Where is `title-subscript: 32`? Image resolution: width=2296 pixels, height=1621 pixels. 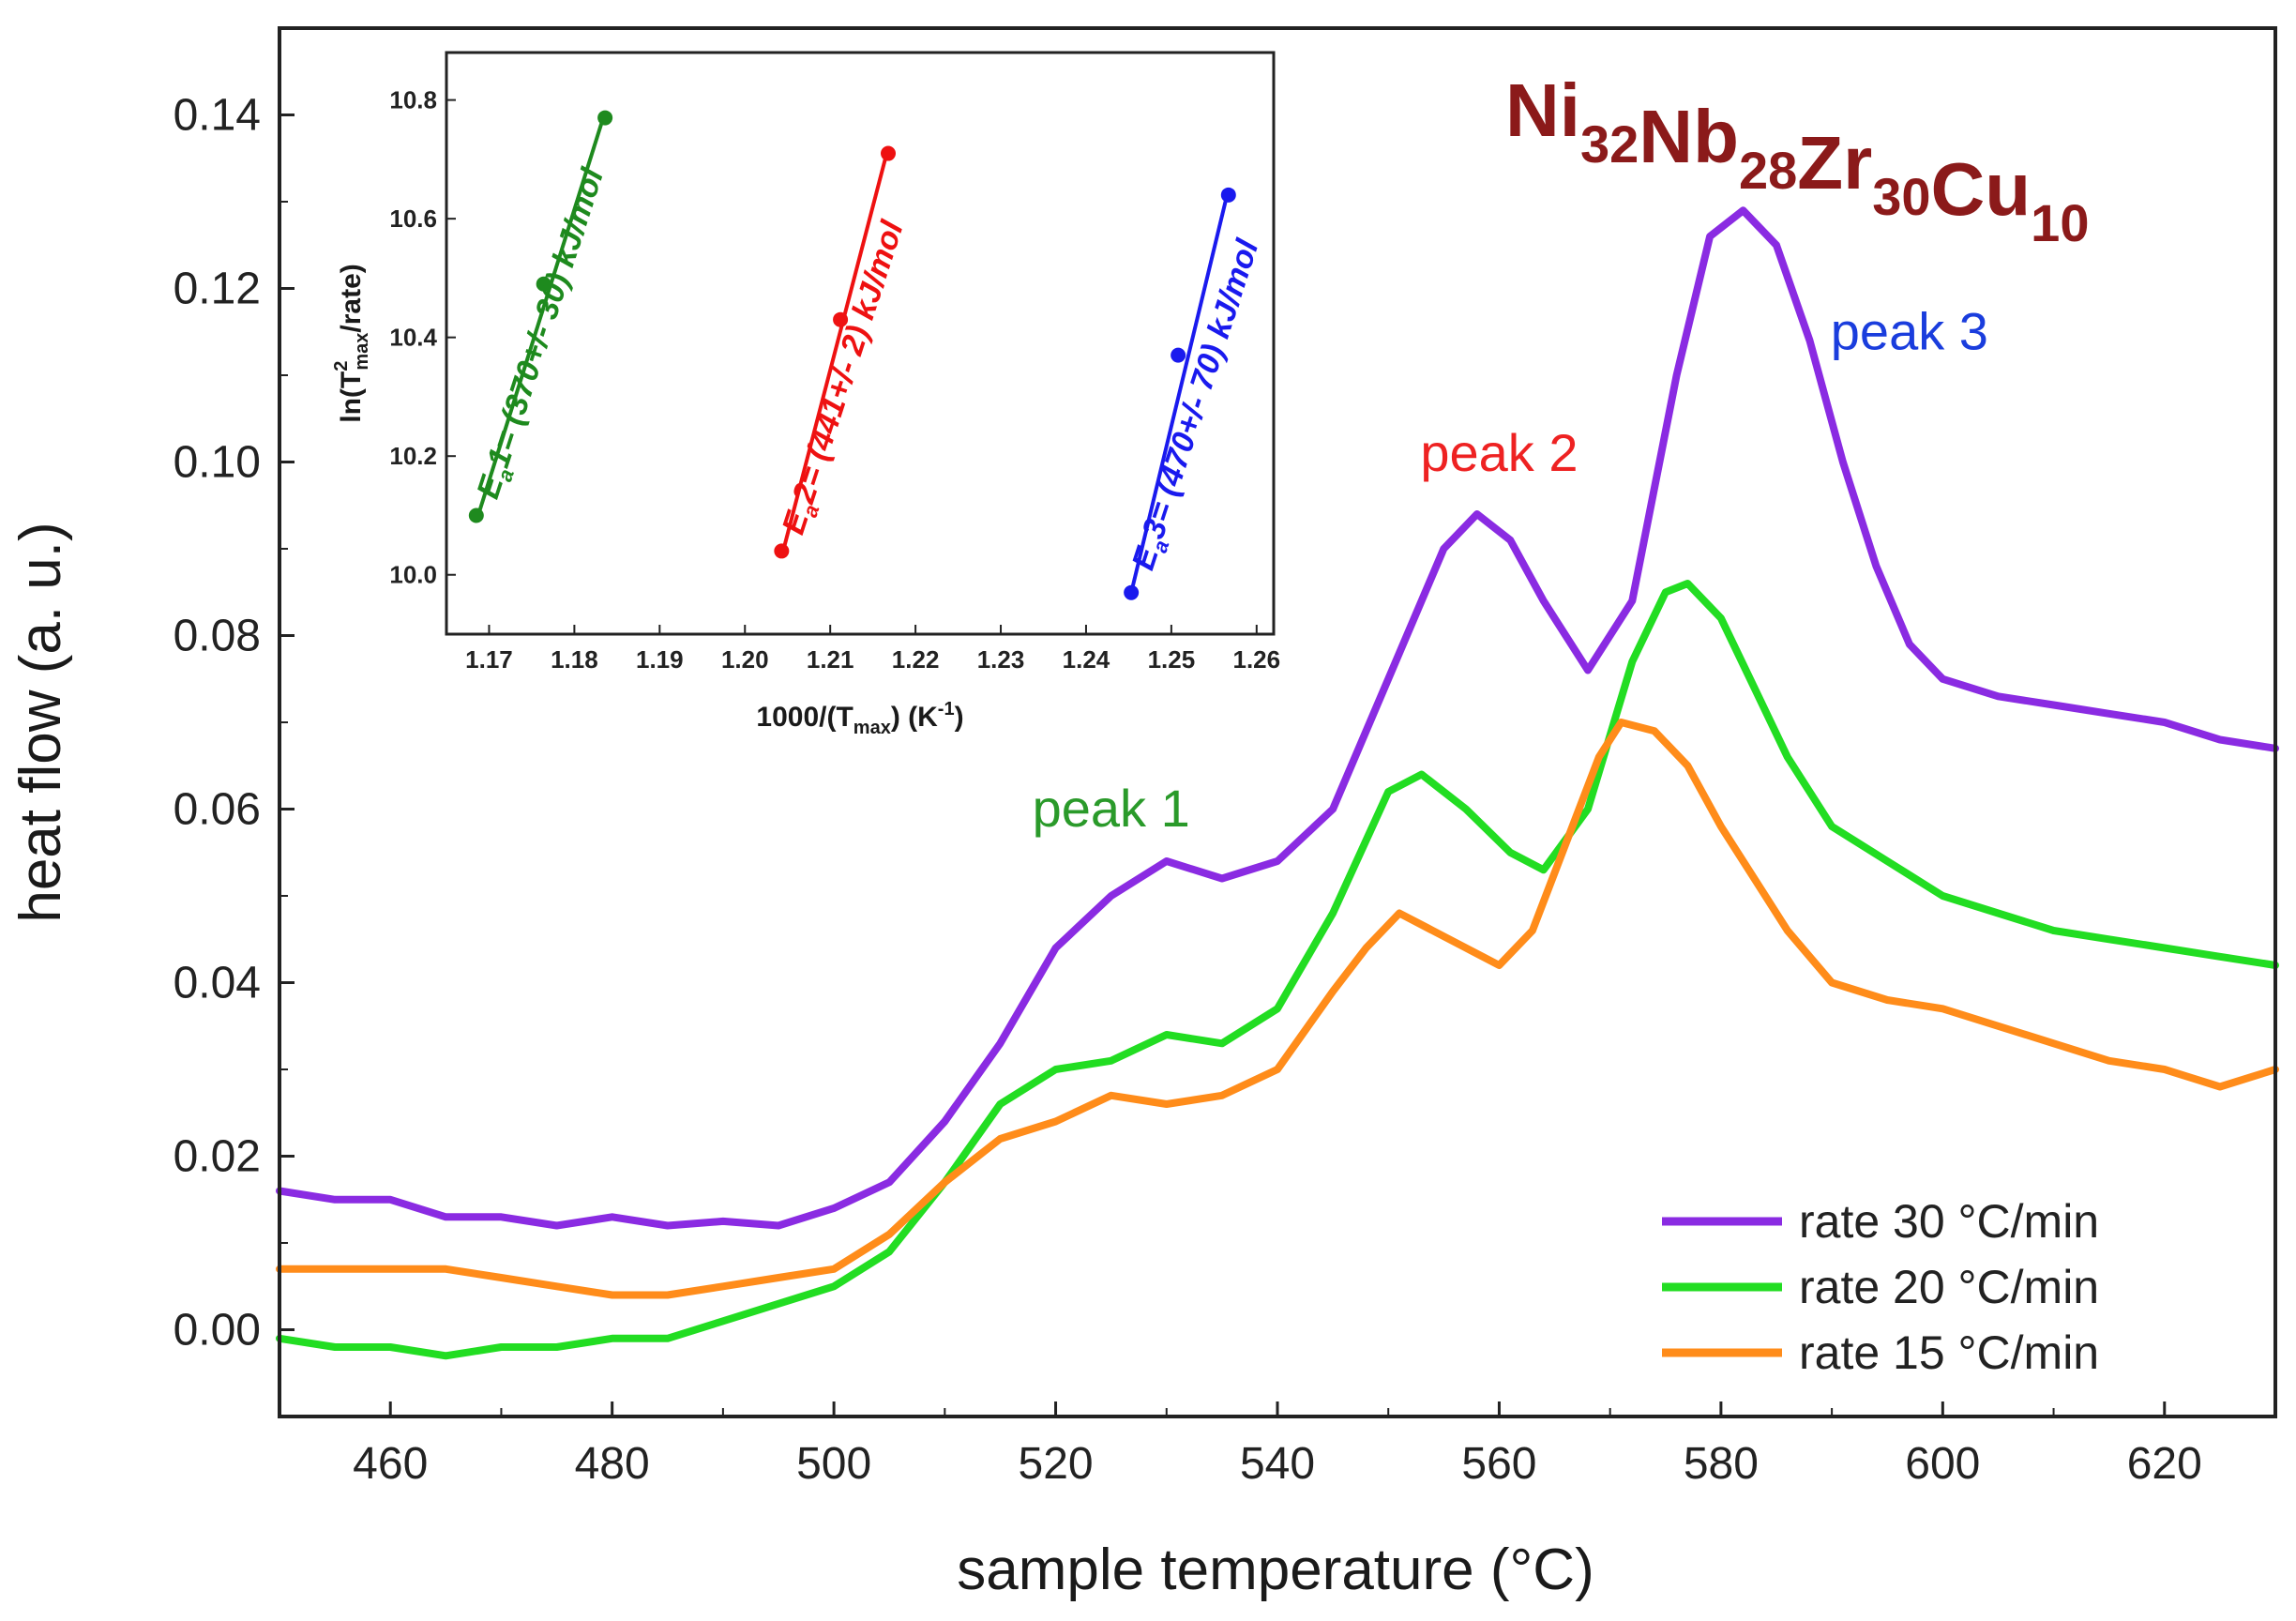
title-subscript: 32 is located at coordinates (1609, 144).